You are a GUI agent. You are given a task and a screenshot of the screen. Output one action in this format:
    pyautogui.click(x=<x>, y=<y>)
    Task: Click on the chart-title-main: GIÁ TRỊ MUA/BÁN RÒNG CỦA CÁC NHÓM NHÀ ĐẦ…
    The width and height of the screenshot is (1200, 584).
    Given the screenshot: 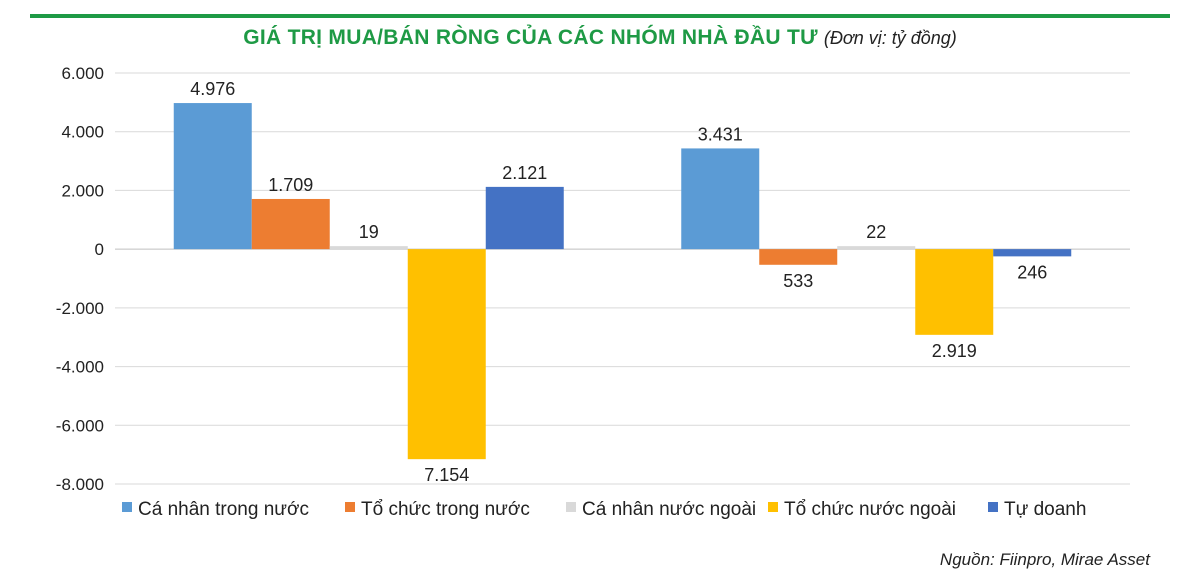 What is the action you would take?
    pyautogui.click(x=530, y=37)
    